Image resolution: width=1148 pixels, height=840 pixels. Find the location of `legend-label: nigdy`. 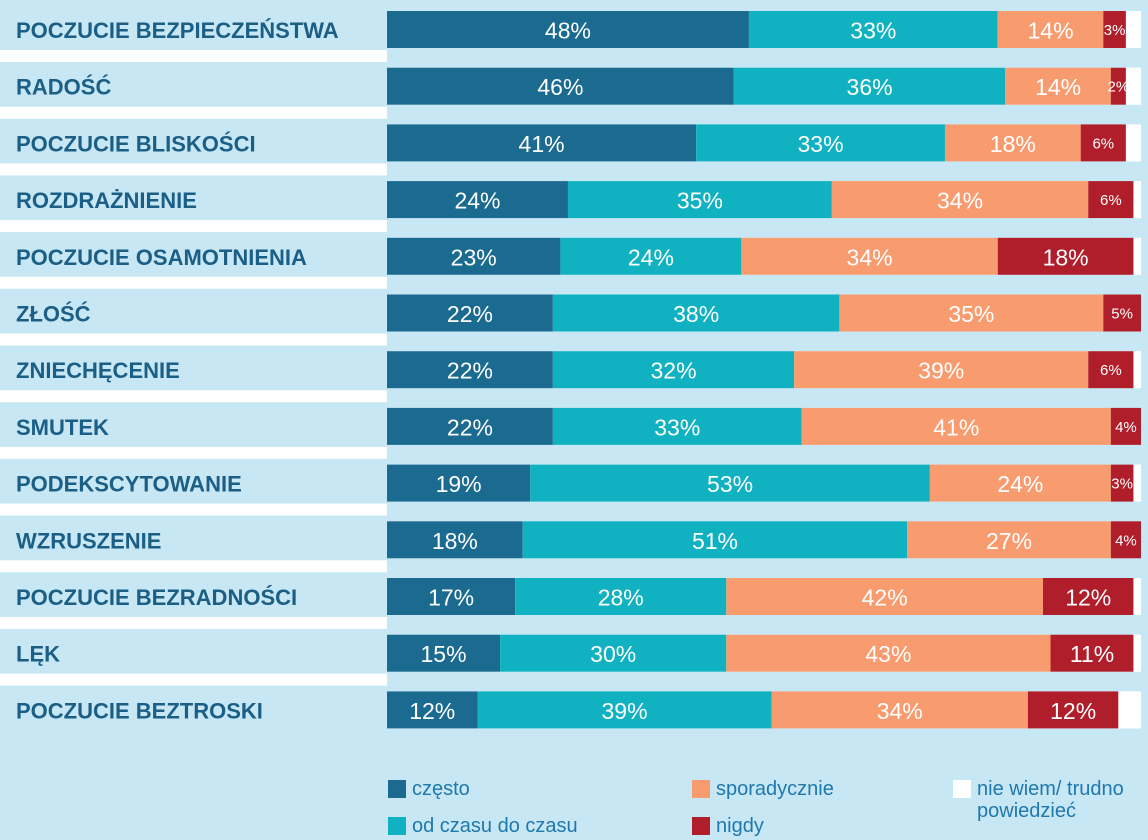

legend-label: nigdy is located at coordinates (740, 826).